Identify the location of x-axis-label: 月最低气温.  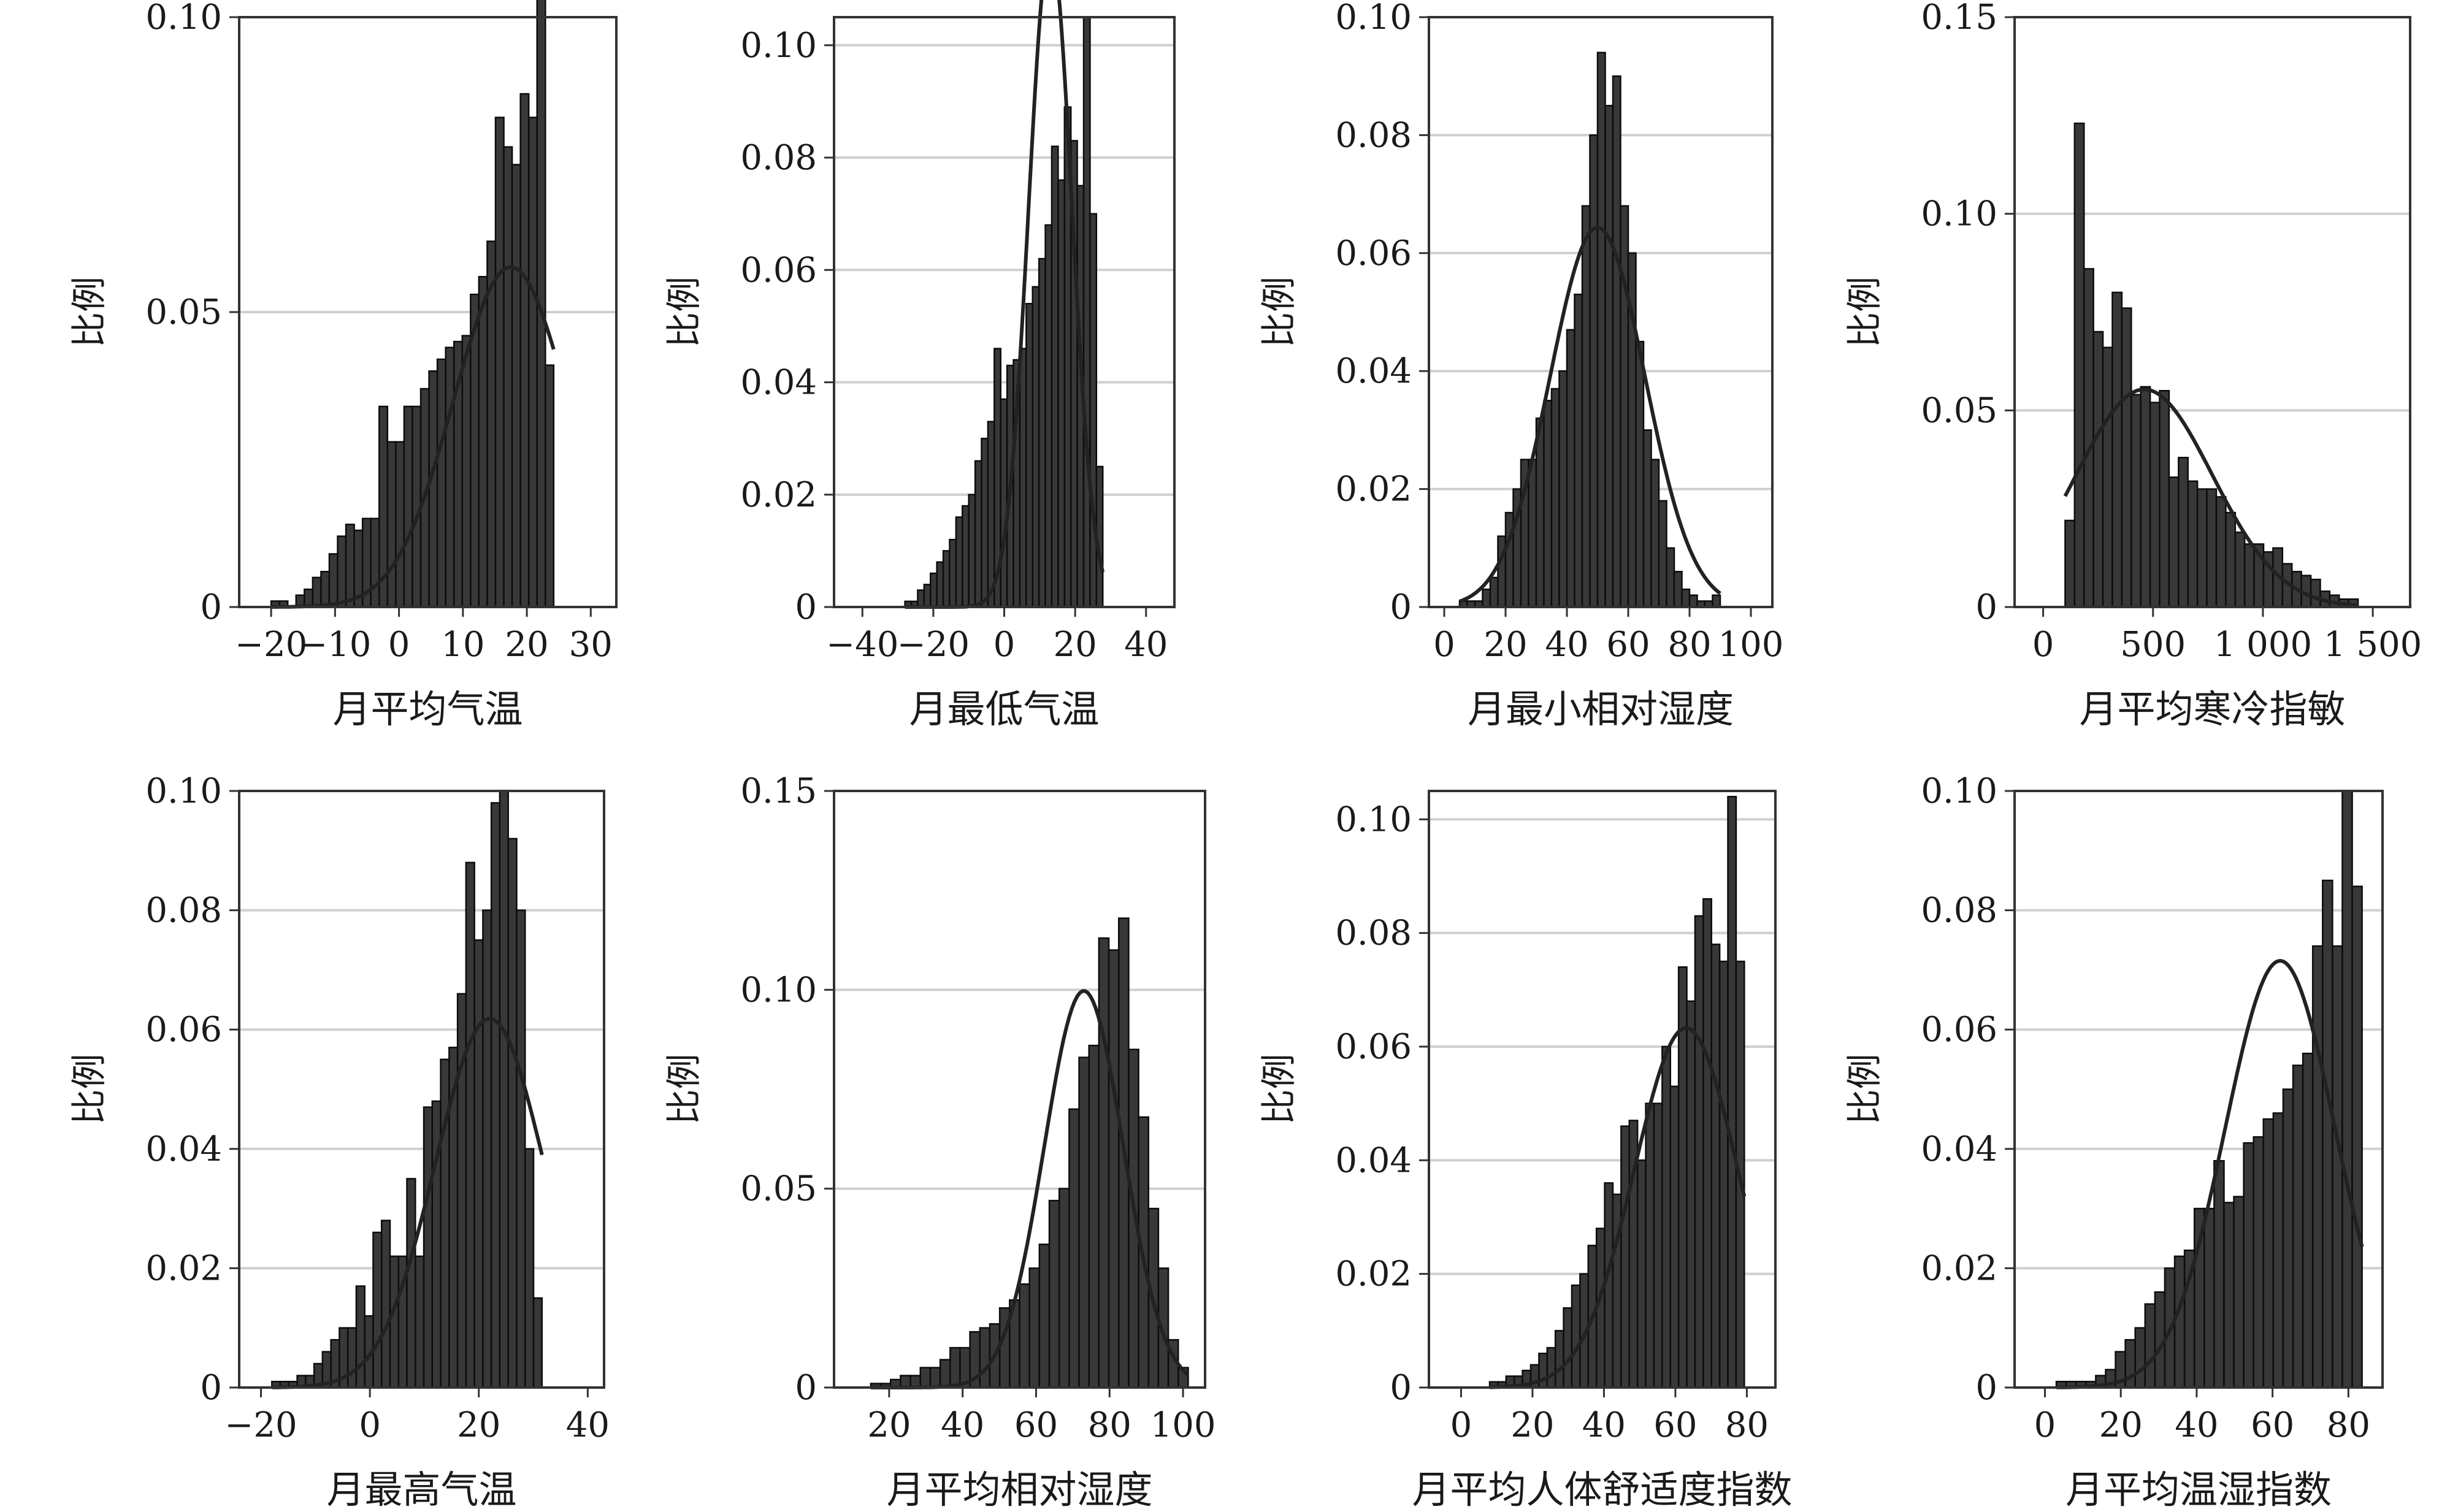
(1004, 709).